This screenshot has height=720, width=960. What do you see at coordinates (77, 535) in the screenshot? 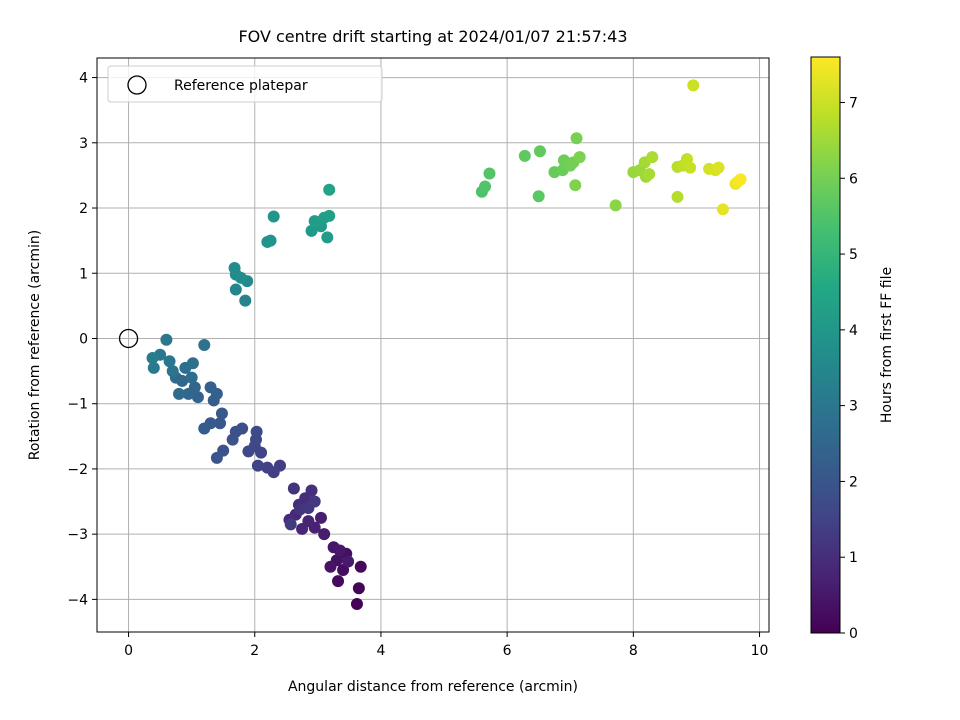
I see `y-tick-label: −3` at bounding box center [77, 535].